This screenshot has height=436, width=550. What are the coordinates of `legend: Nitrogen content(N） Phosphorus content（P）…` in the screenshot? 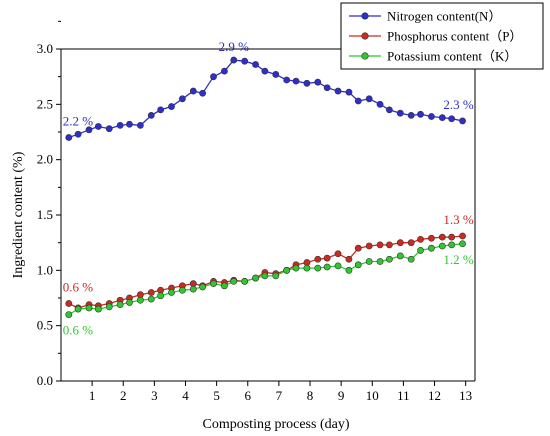 It's located at (442, 36).